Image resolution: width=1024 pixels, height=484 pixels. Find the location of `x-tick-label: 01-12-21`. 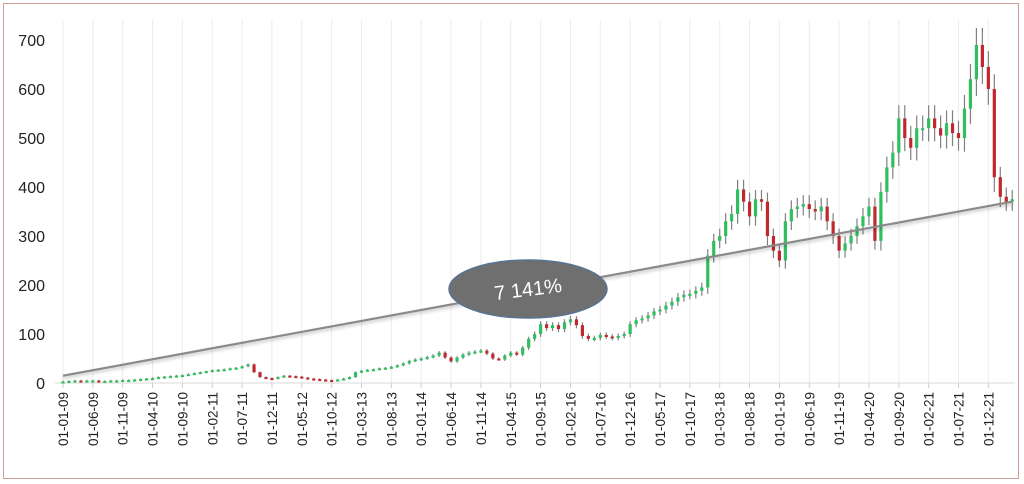

x-tick-label: 01-12-21 is located at coordinates (988, 419).